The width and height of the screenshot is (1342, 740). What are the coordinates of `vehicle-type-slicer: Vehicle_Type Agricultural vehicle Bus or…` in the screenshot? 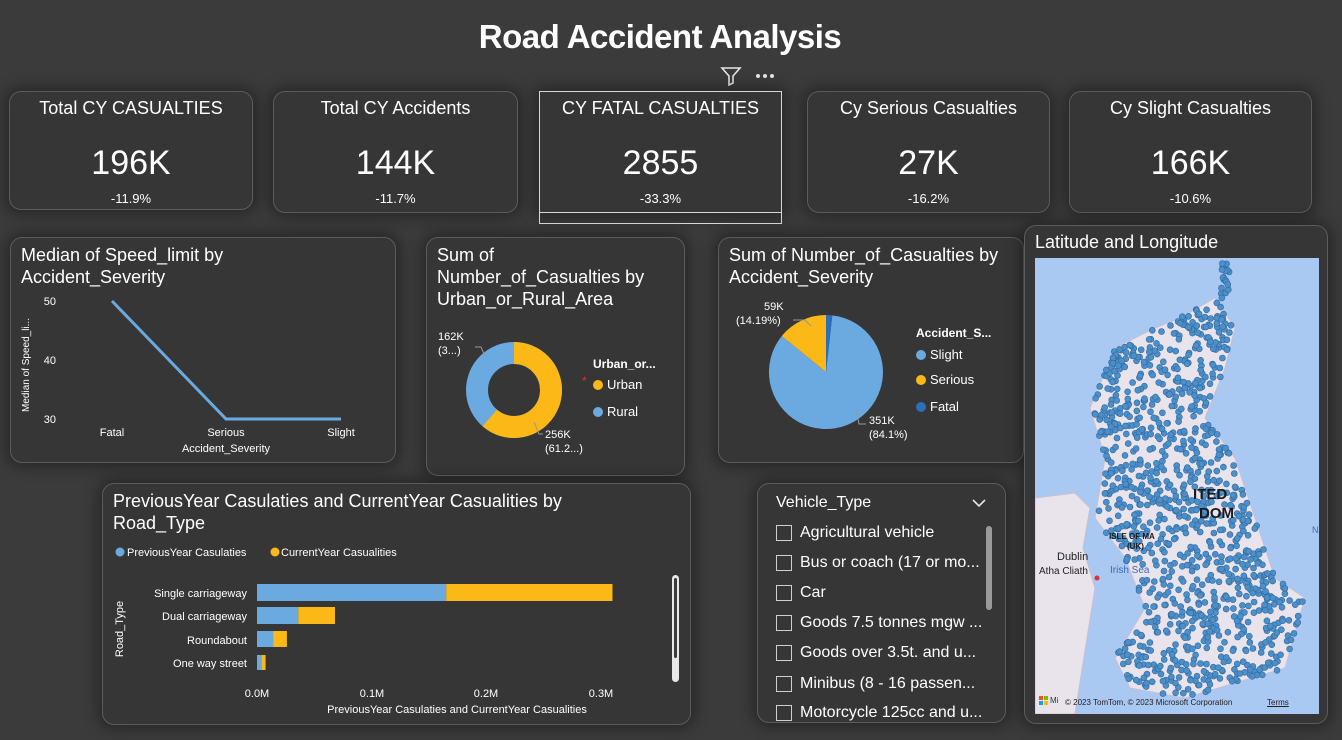 It's located at (881, 603).